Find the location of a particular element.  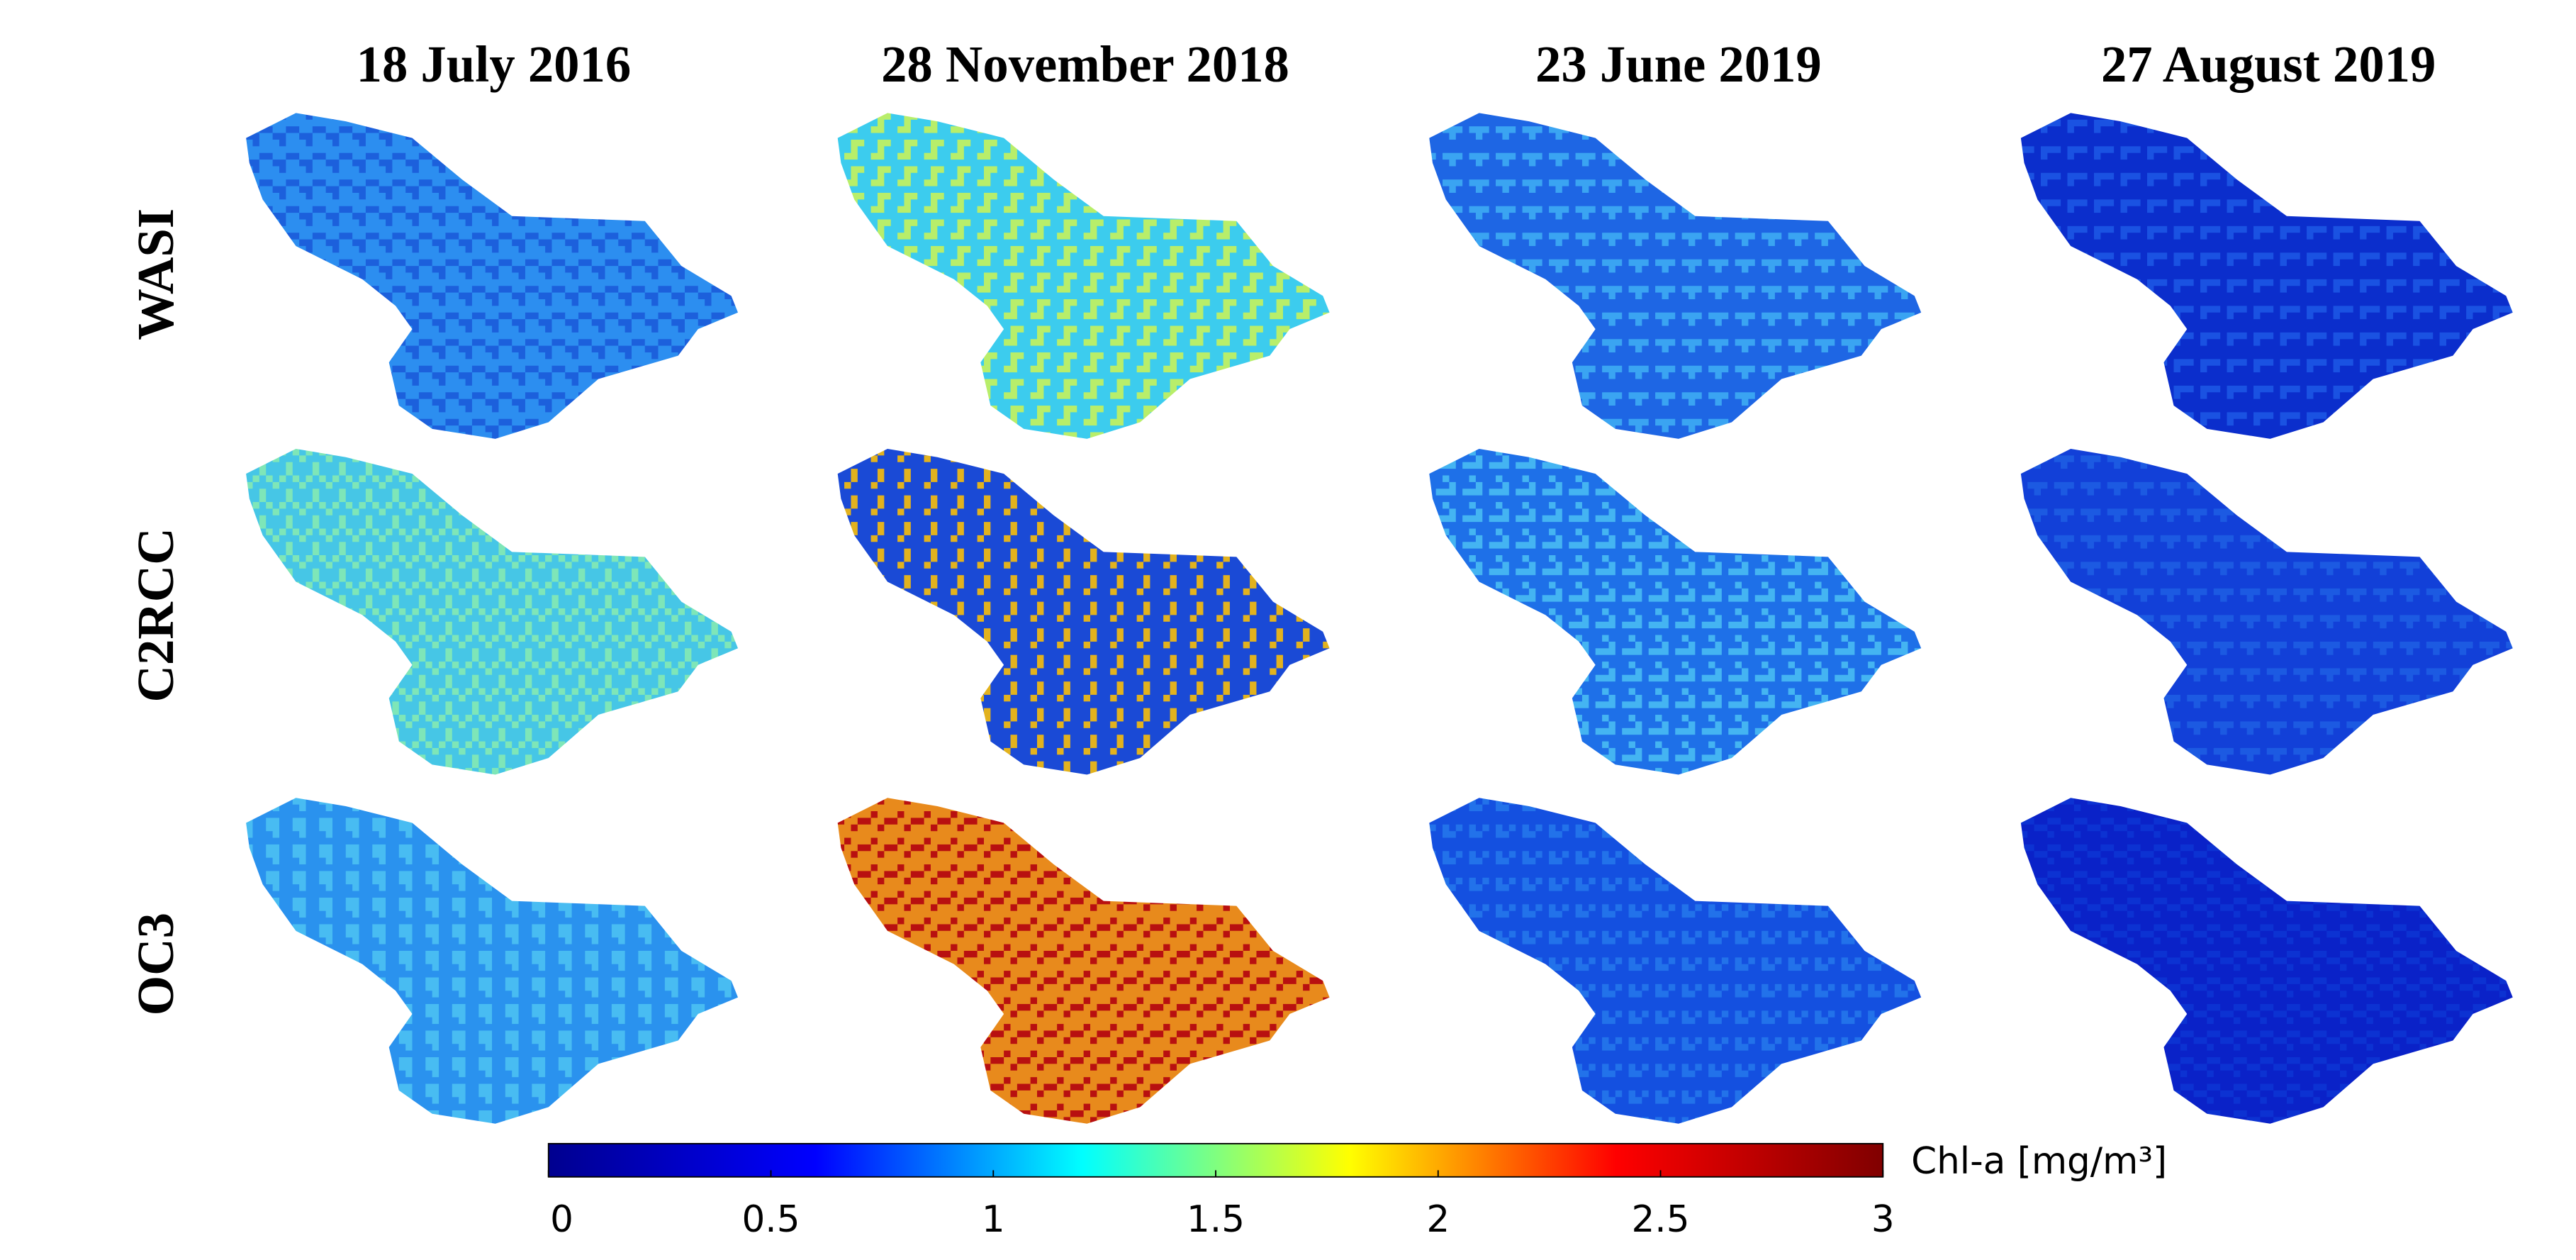

column-title: 27 August 2019 is located at coordinates (2268, 64).